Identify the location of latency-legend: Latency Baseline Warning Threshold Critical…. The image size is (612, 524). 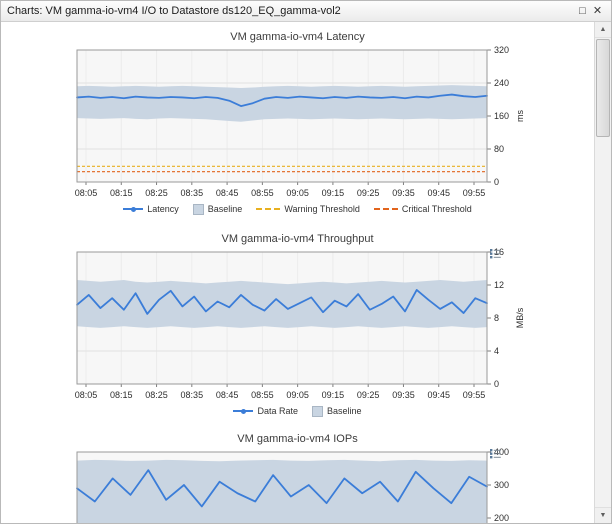
(297, 209).